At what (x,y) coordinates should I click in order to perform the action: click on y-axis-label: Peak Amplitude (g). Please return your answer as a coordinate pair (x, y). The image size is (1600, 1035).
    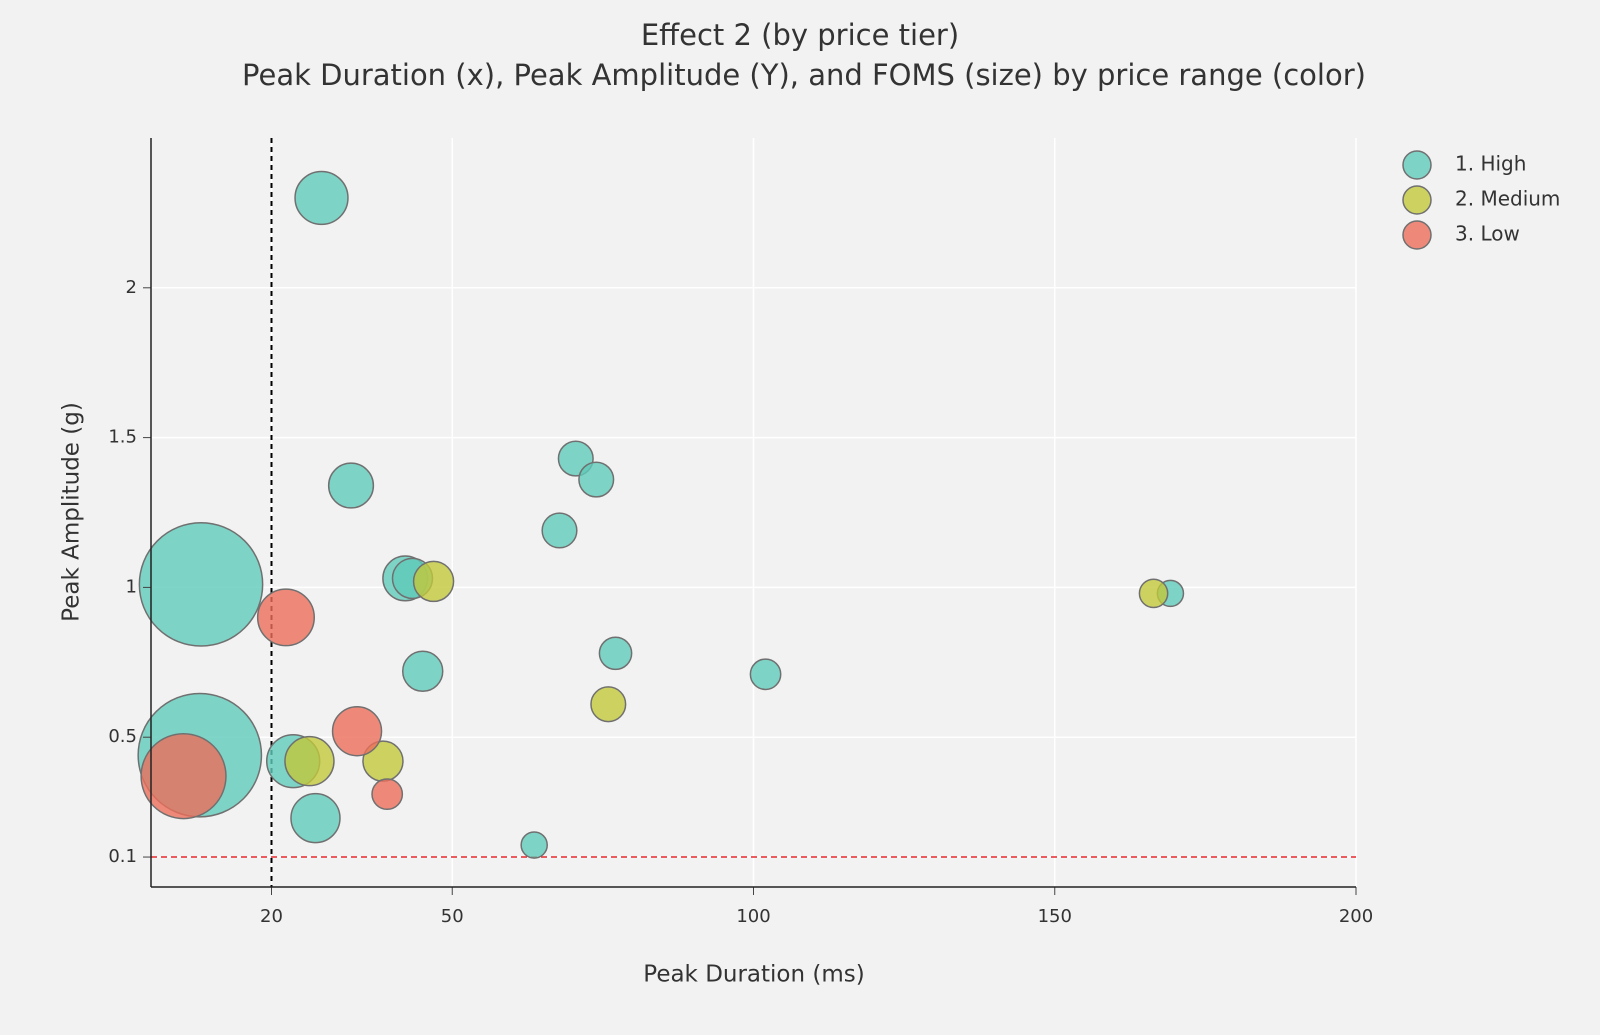
    Looking at the image, I should click on (72, 512).